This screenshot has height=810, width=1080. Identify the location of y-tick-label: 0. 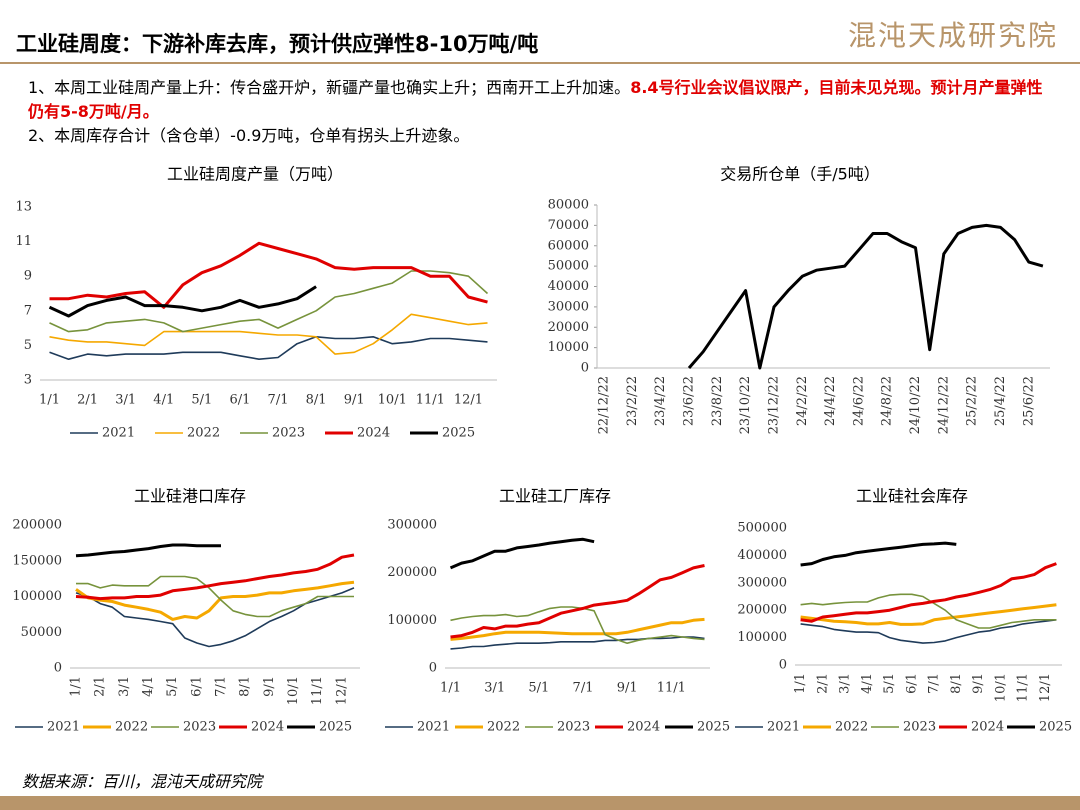
(783, 665).